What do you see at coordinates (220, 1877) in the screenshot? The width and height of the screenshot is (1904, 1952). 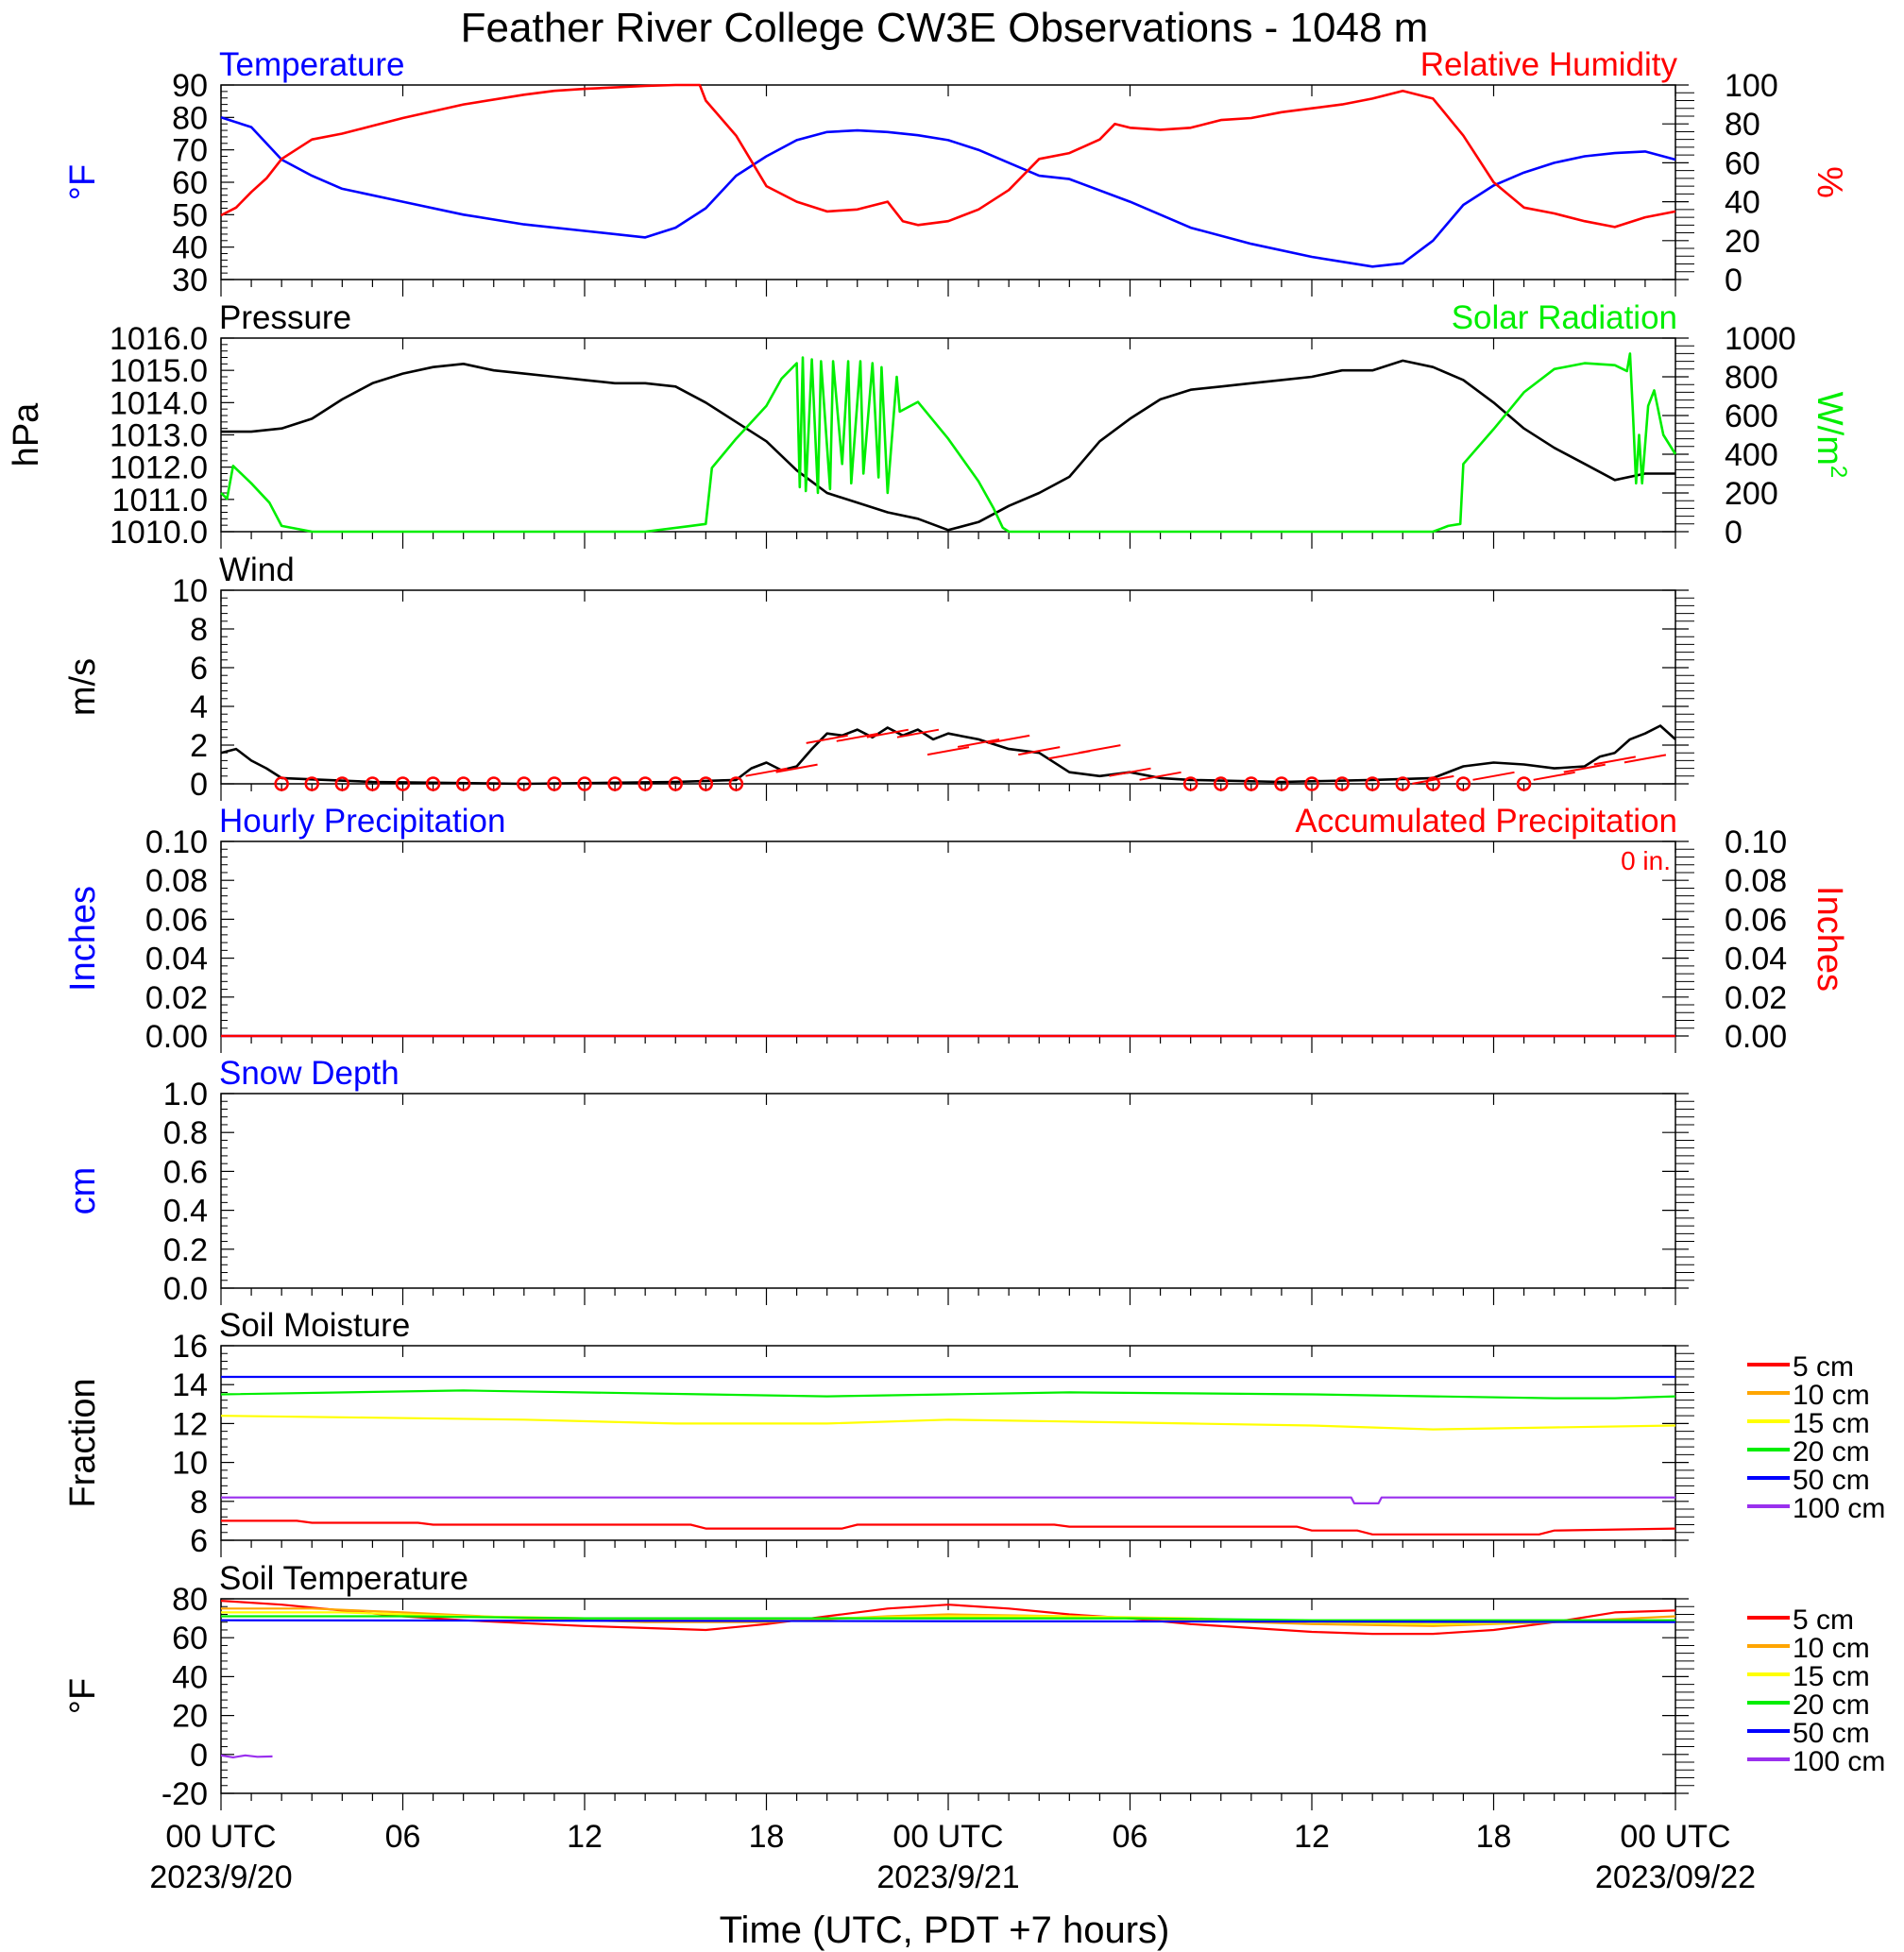 I see `x-date-label: 2023/9/20` at bounding box center [220, 1877].